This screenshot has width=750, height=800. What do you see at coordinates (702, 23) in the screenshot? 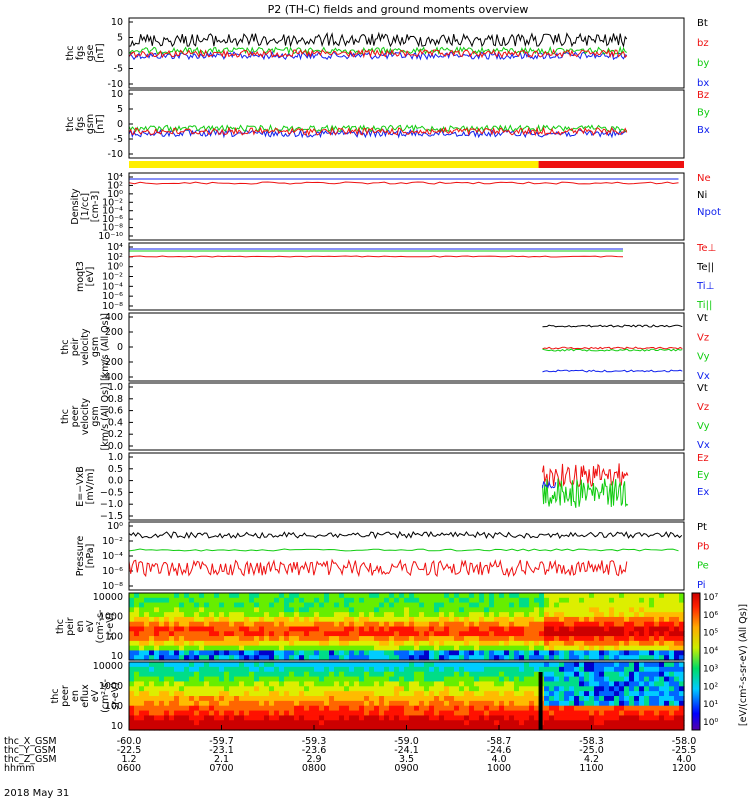
I see `legend-bt: Bt` at bounding box center [702, 23].